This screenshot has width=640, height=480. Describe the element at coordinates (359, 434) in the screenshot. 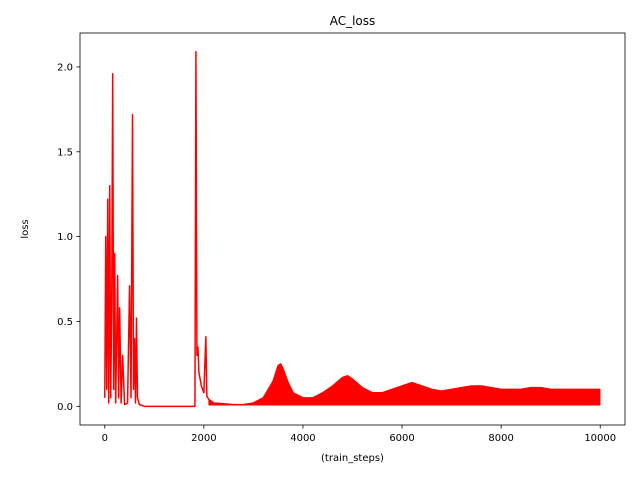

I see `x-axis: 0 2000 4000 6000 8000 10000` at that location.